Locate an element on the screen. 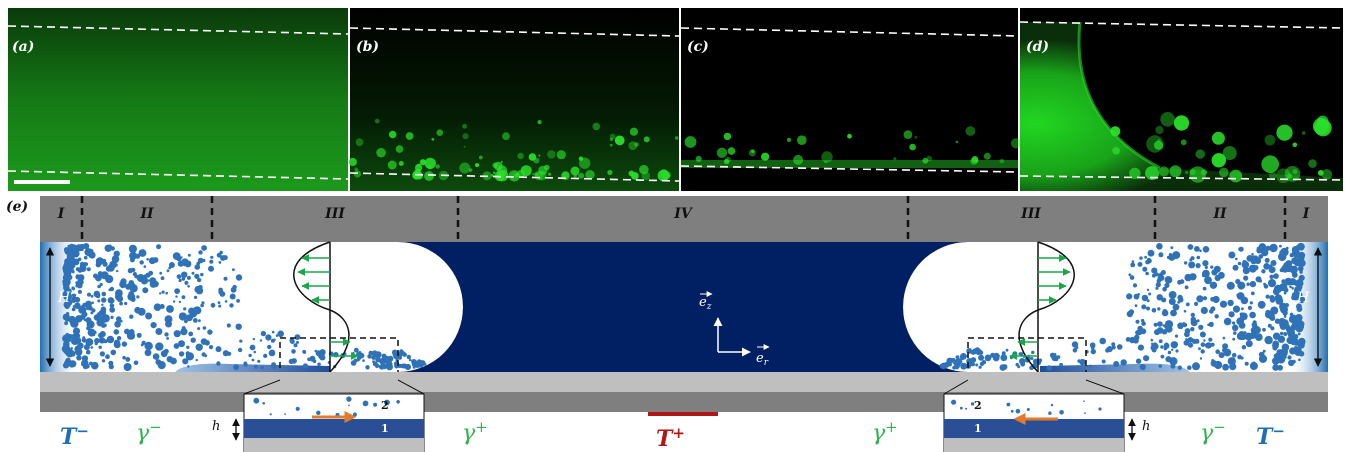 The width and height of the screenshot is (1351, 452). film-right is located at coordinates (1115, 367).